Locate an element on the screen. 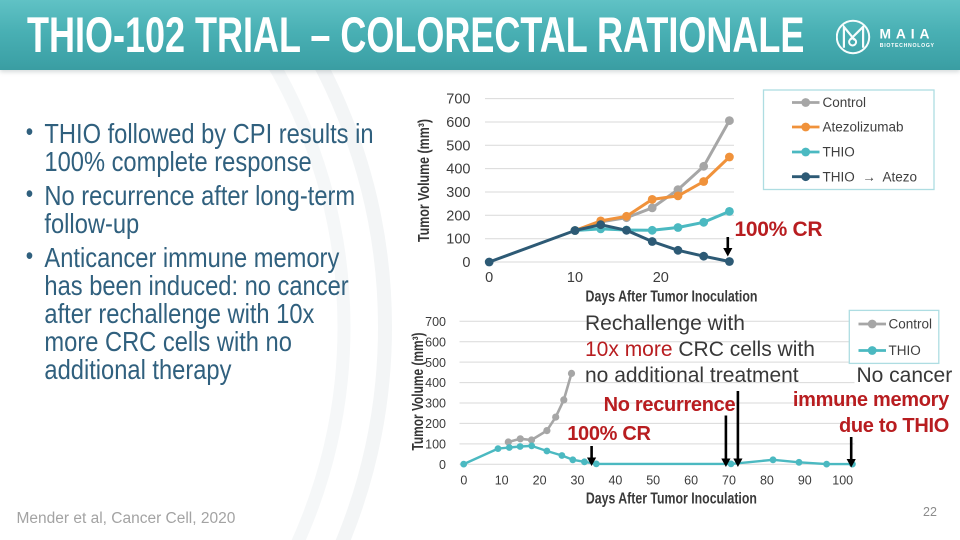 The image size is (960, 540). svg-text: 40 is located at coordinates (615, 481).